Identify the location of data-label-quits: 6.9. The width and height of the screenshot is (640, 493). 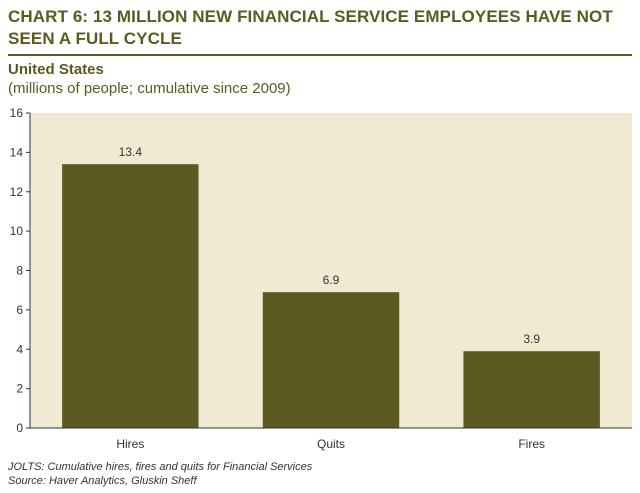
(331, 280).